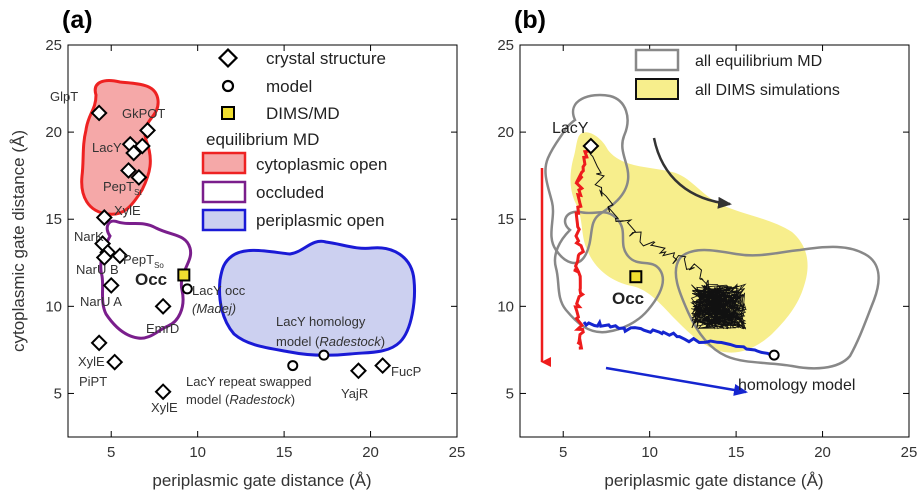 Image resolution: width=918 pixels, height=495 pixels. I want to click on trace-lacy, so click(582, 247).